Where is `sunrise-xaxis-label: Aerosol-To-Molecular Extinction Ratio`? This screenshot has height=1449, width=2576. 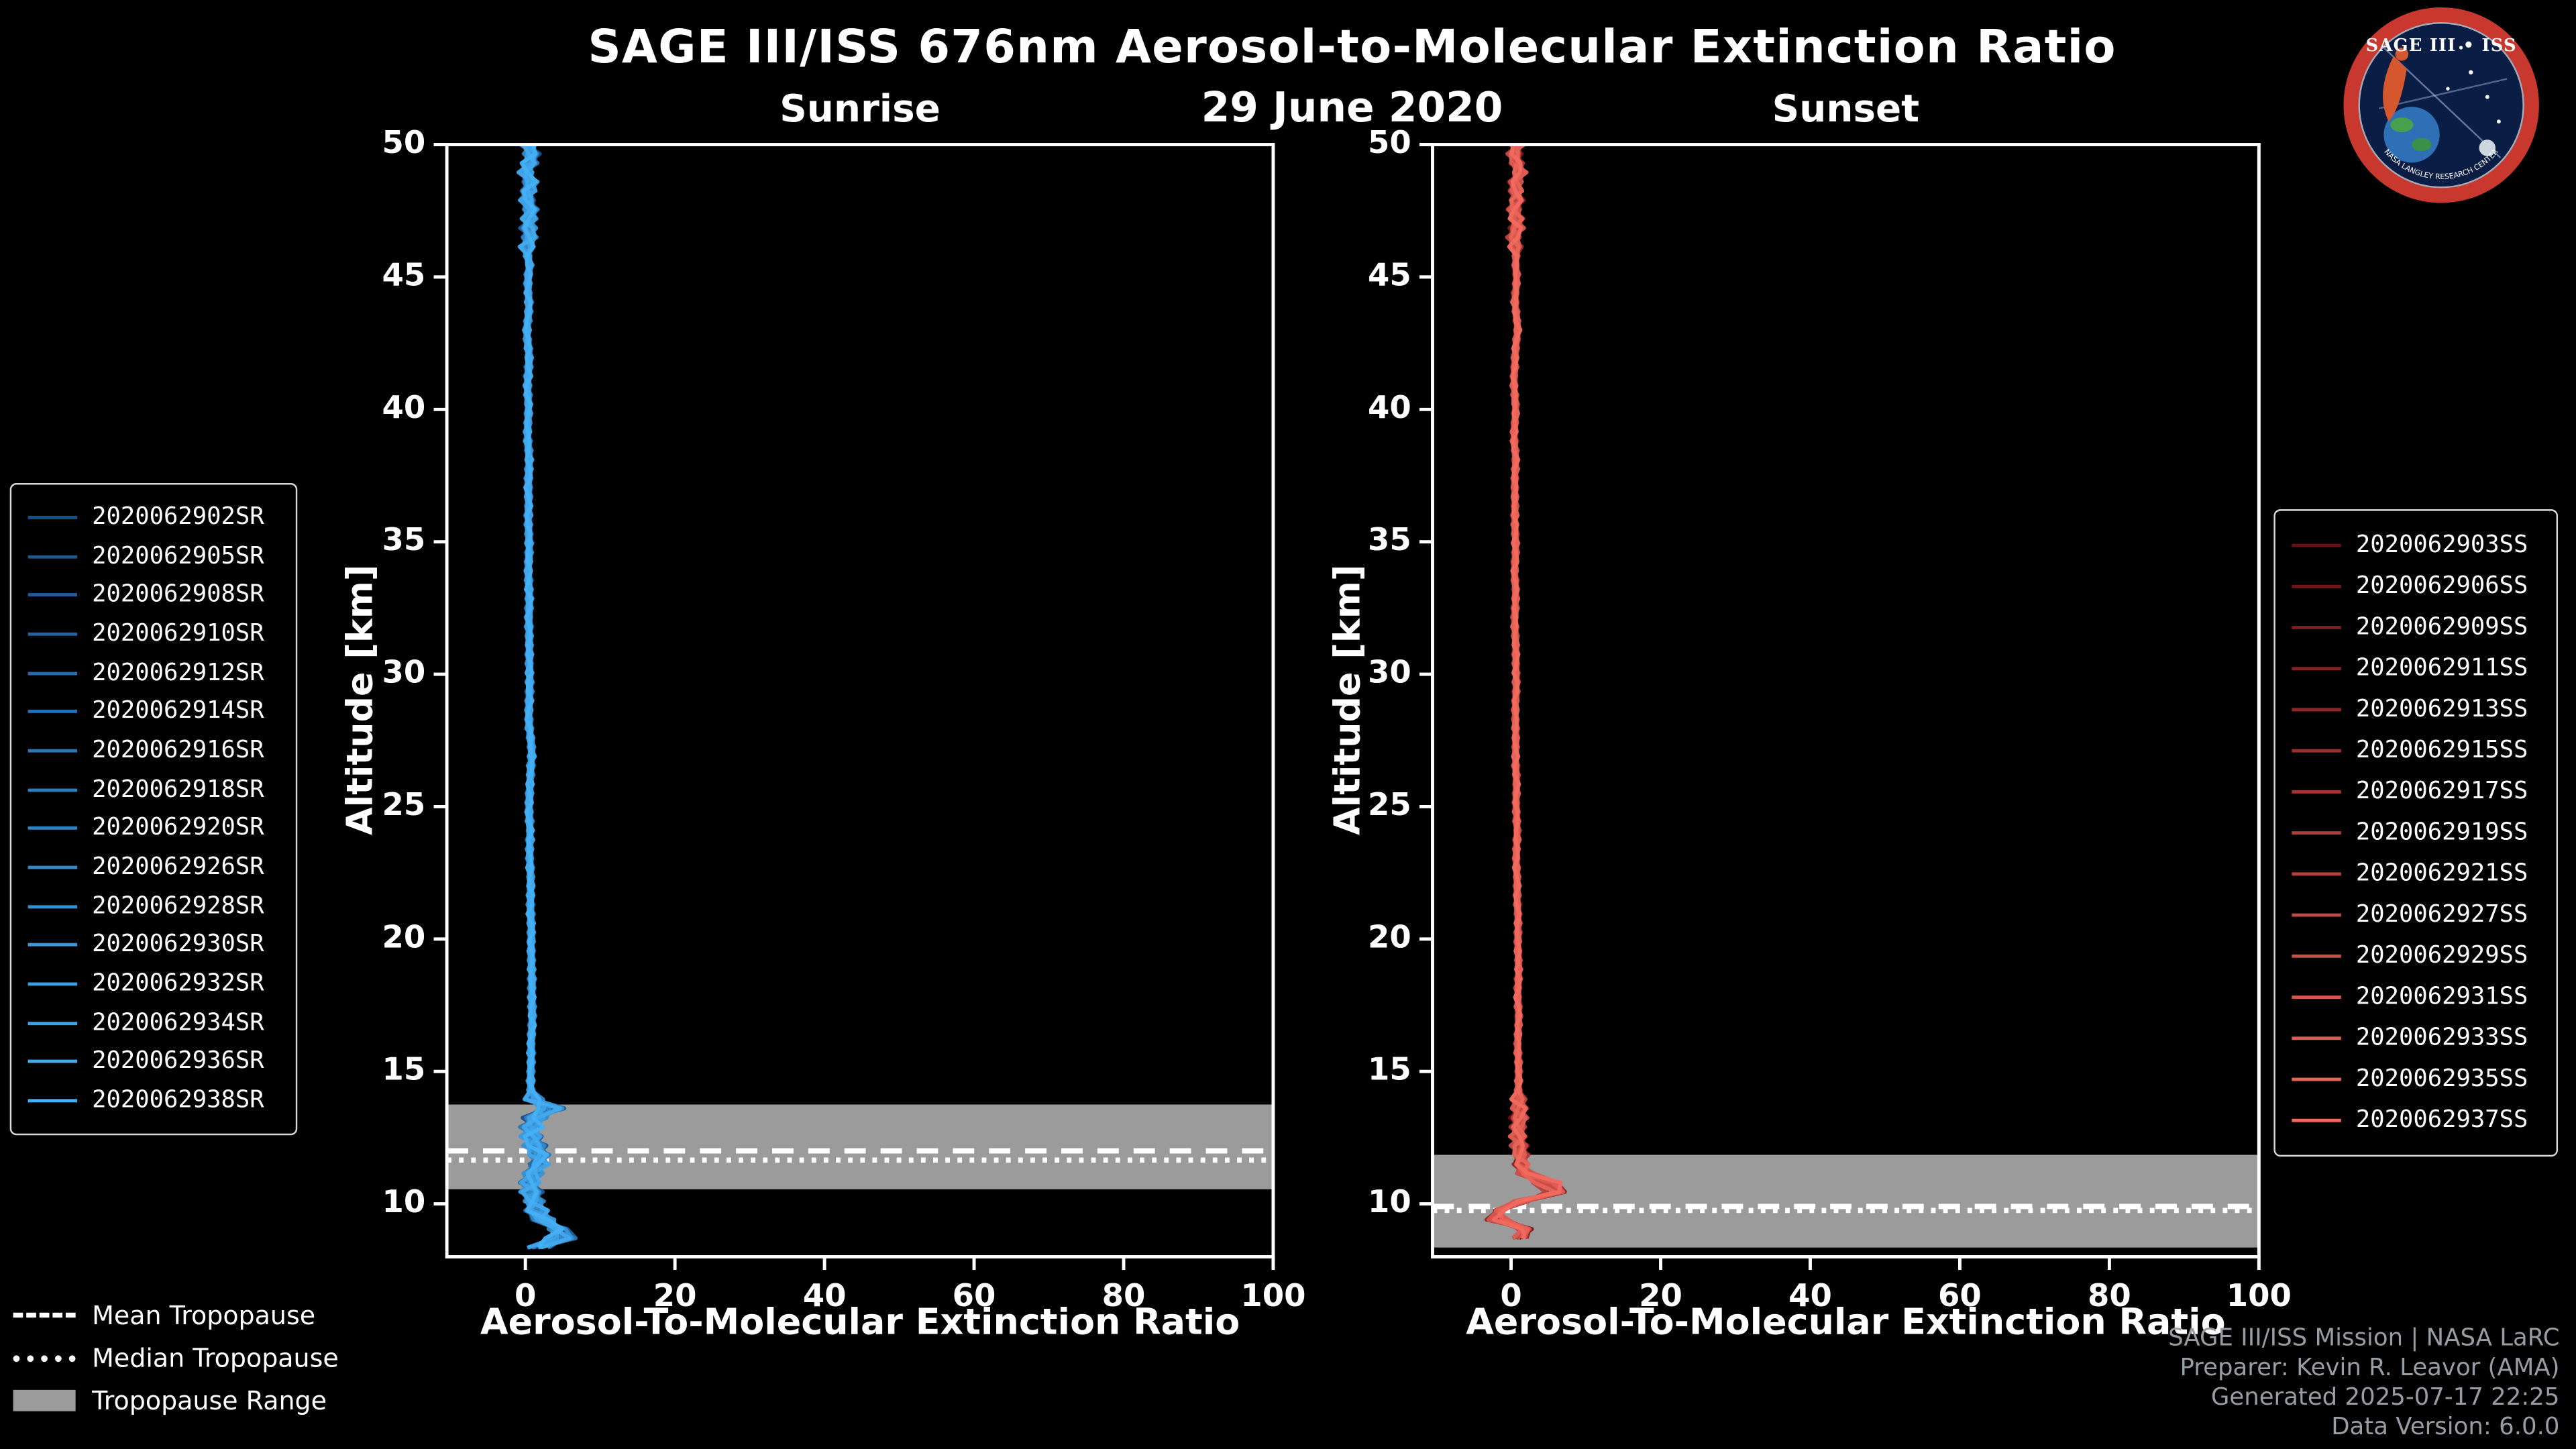
sunrise-xaxis-label: Aerosol-To-Molecular Extinction Ratio is located at coordinates (860, 1323).